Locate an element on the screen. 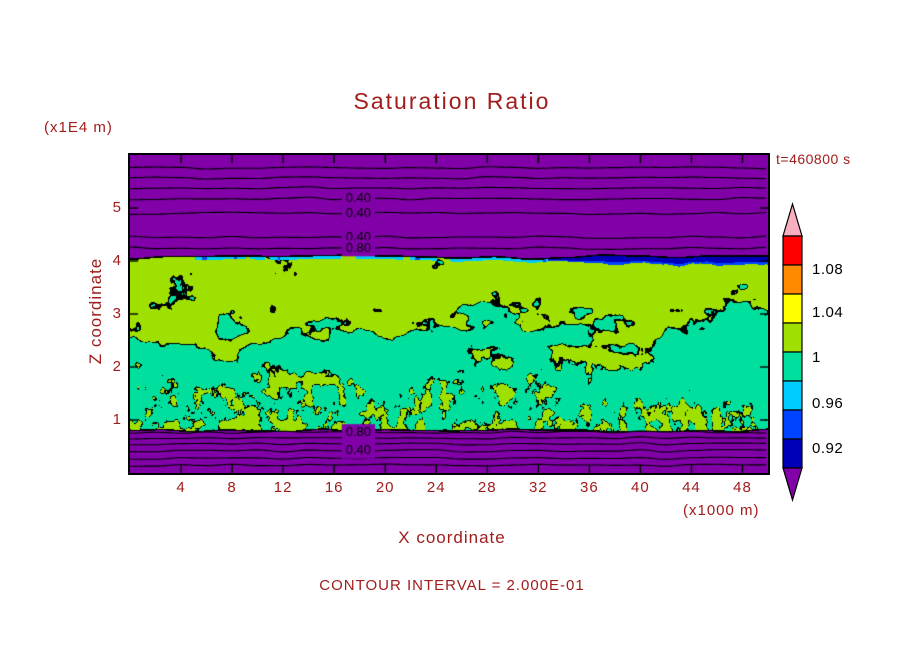 The width and height of the screenshot is (904, 654). x-tick-label: 24 is located at coordinates (436, 487).